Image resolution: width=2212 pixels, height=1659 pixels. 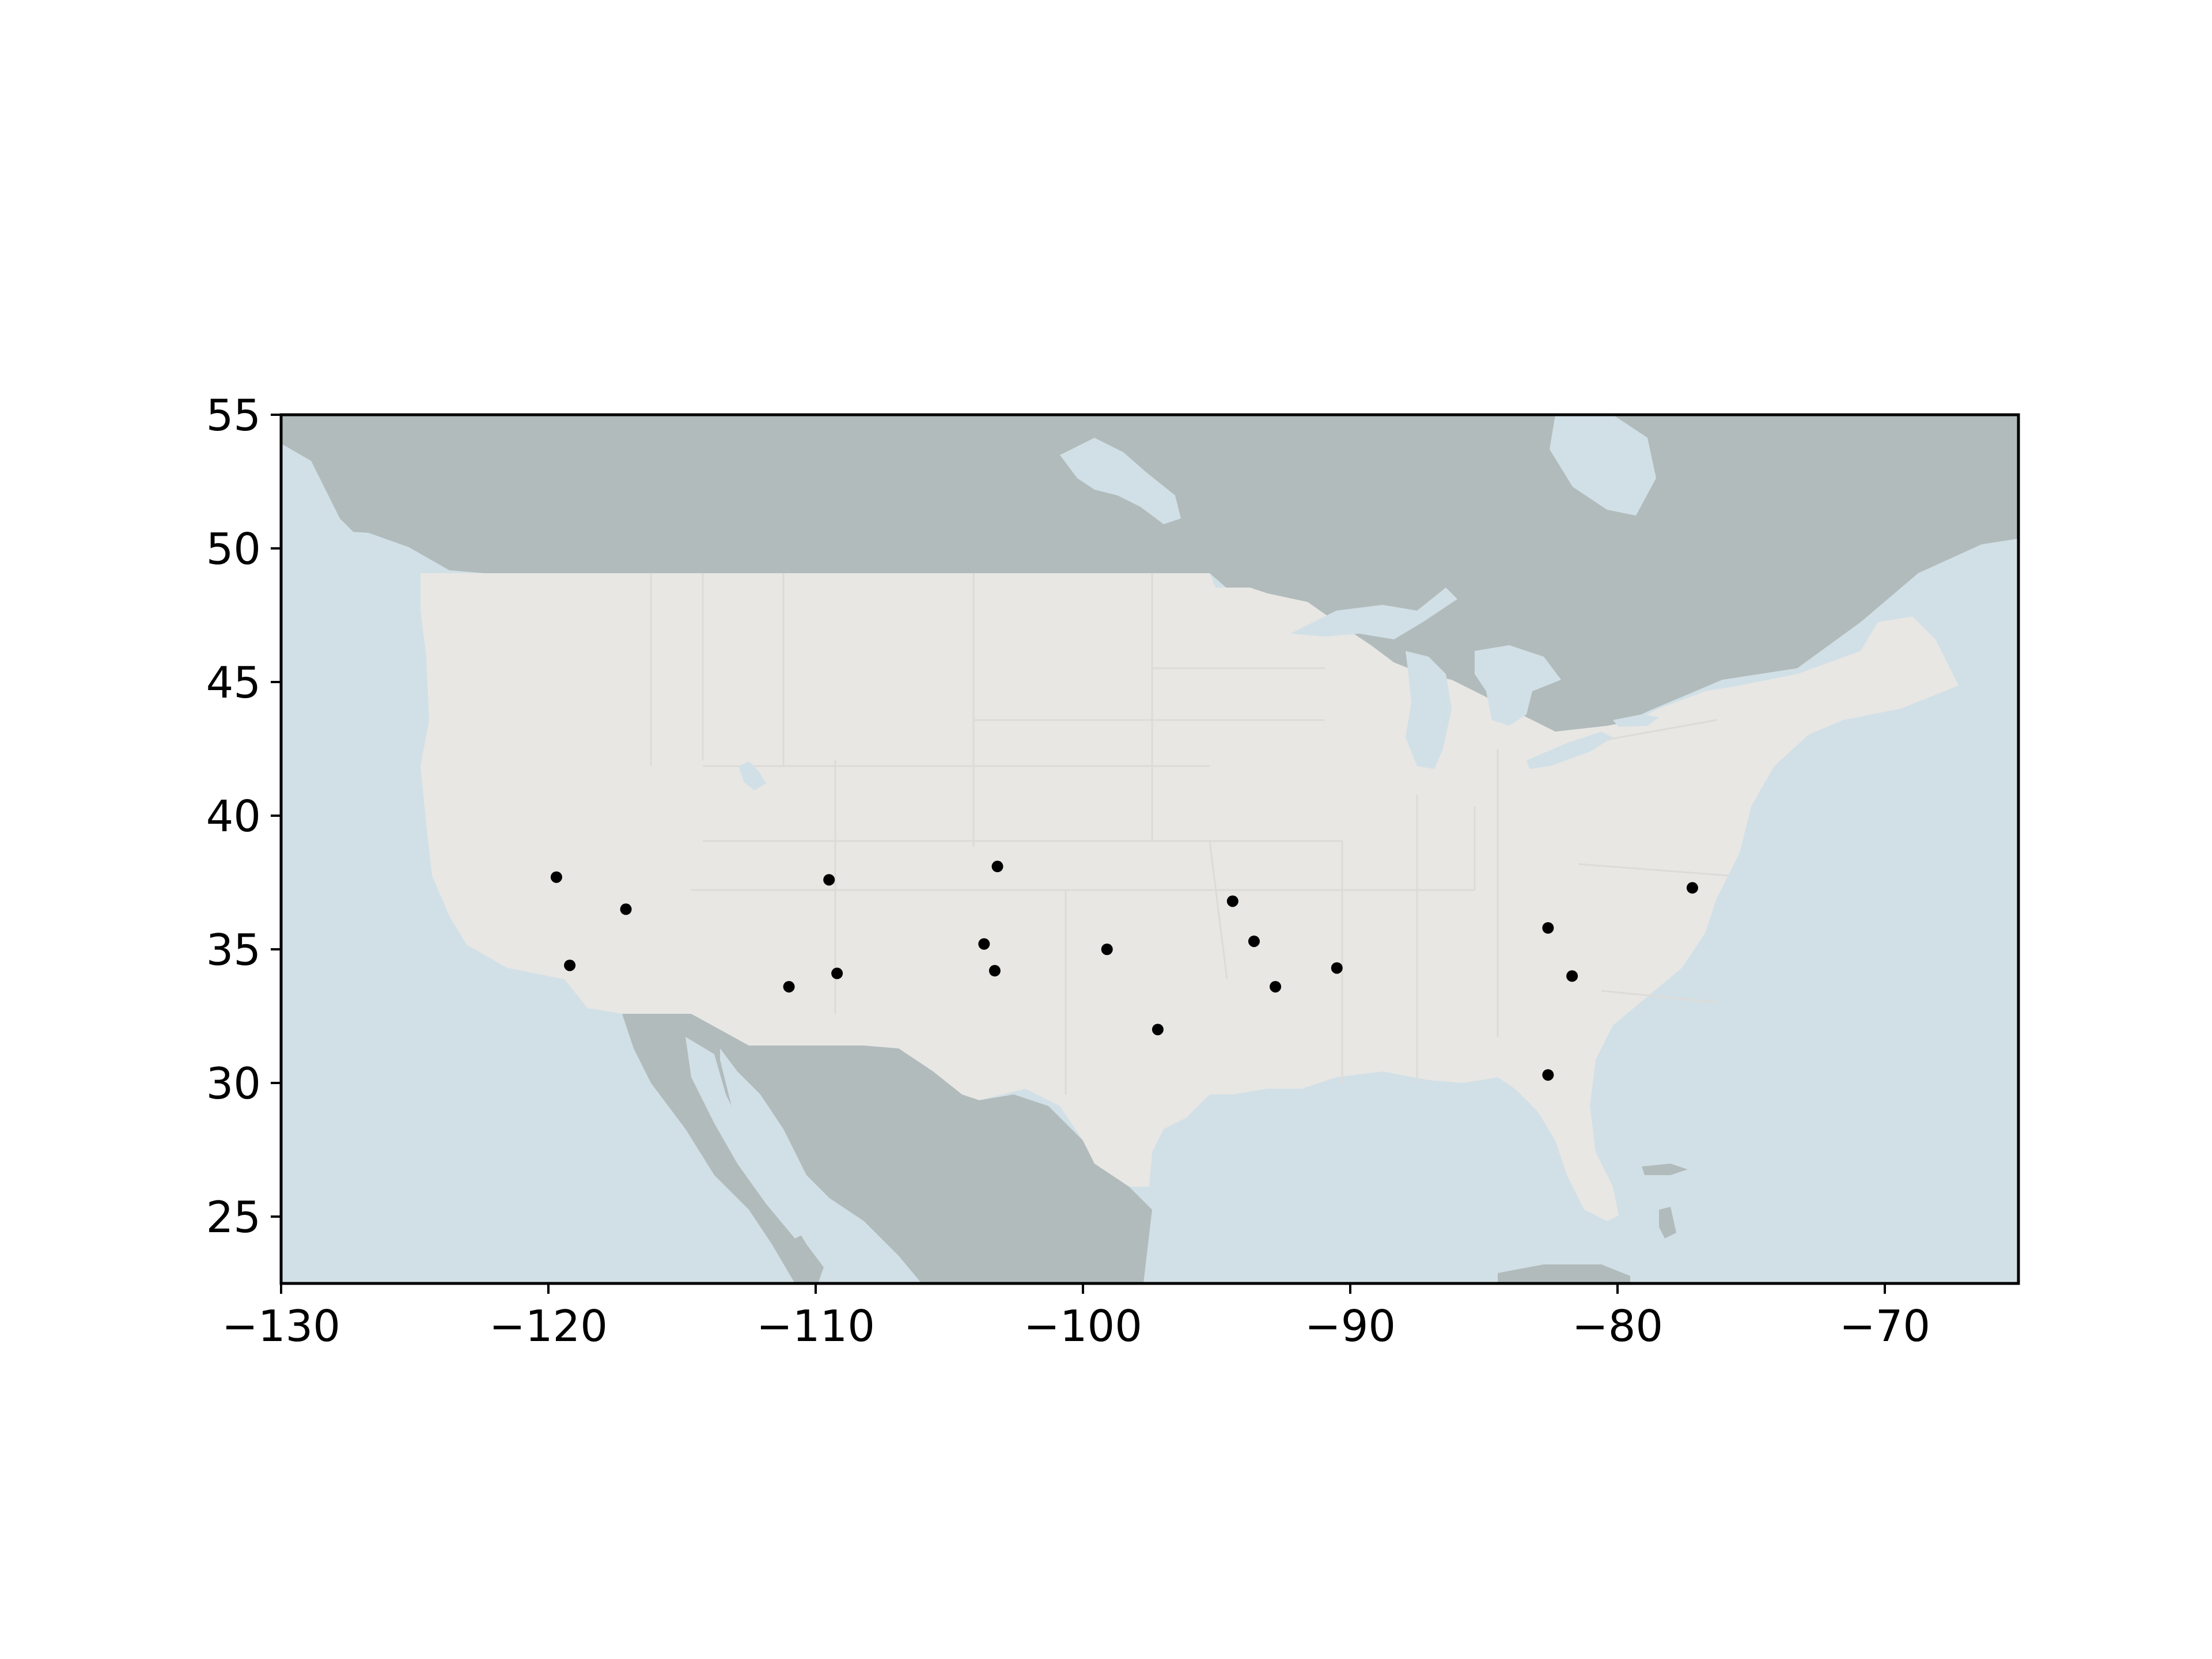 I want to click on x-tick-label: −120, so click(x=548, y=1326).